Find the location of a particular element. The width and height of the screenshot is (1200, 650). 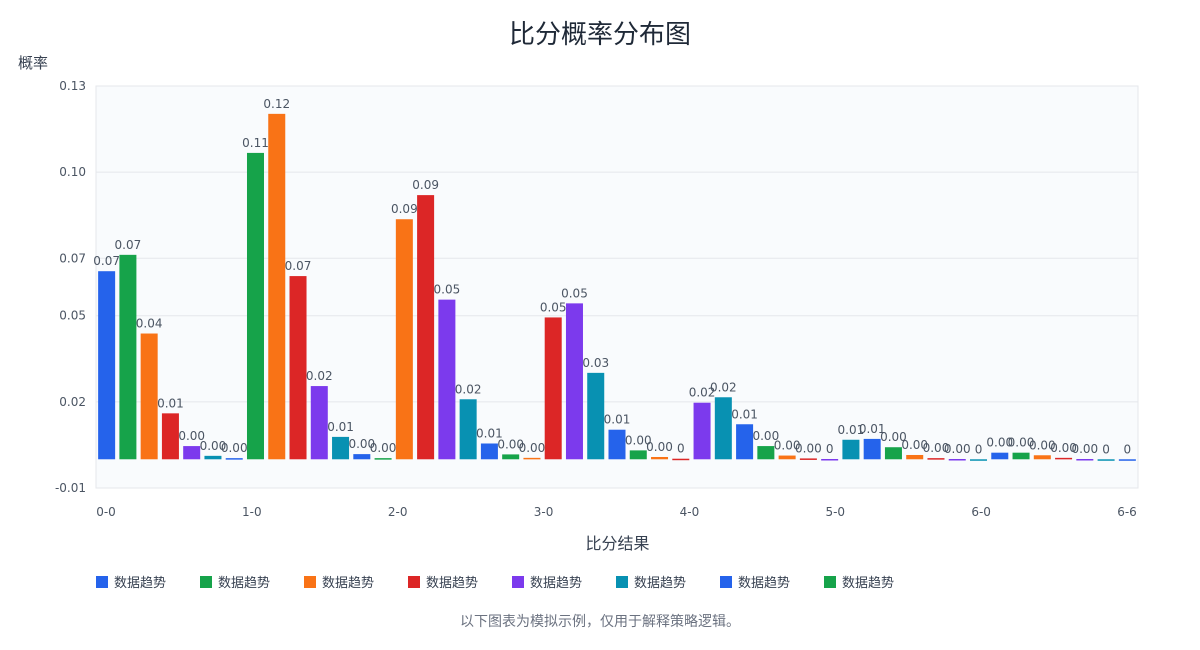

x-tick-label: 1-0 is located at coordinates (252, 512).